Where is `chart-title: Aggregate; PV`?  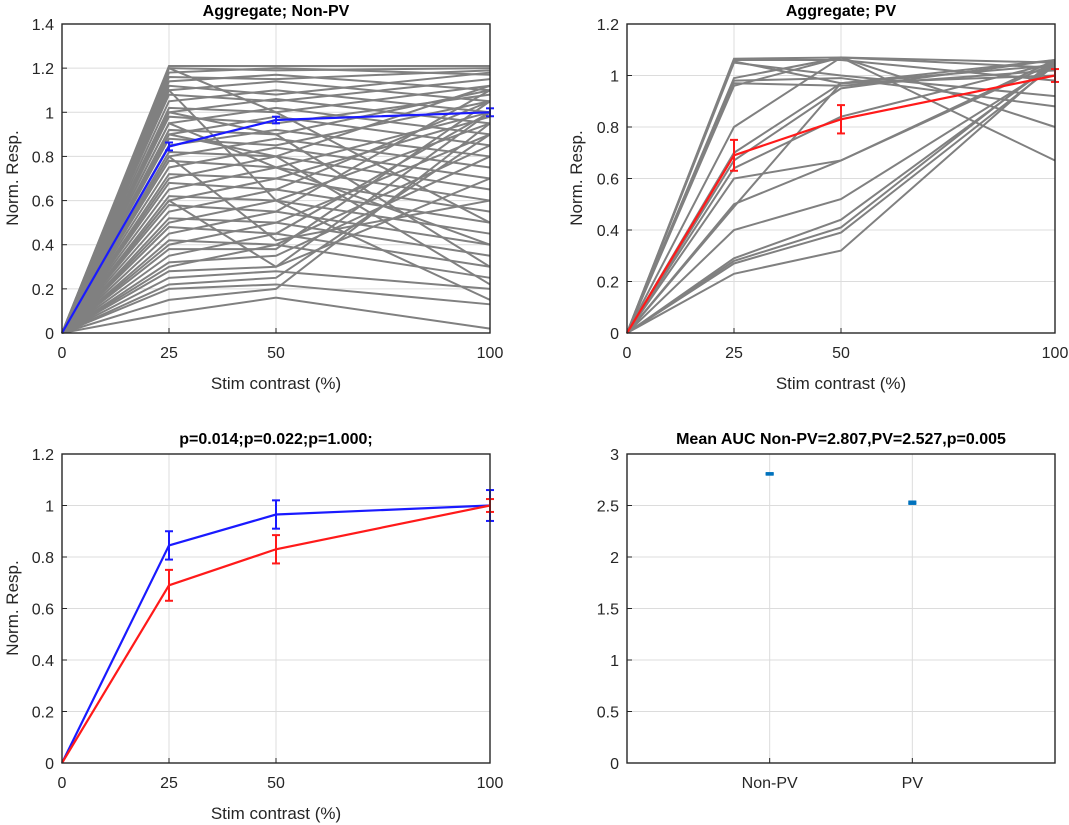
chart-title: Aggregate; PV is located at coordinates (841, 11).